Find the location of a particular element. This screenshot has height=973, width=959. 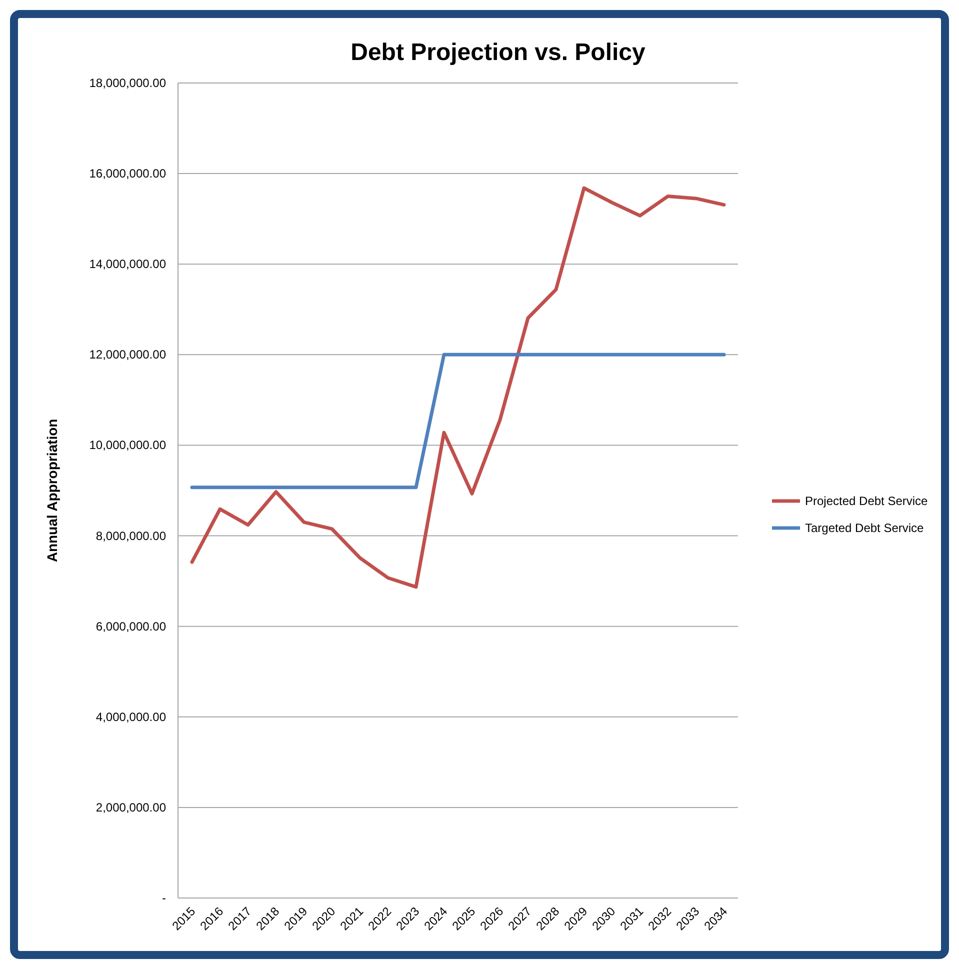

y-tick-label: 8,000,000.00 is located at coordinates (131, 535).